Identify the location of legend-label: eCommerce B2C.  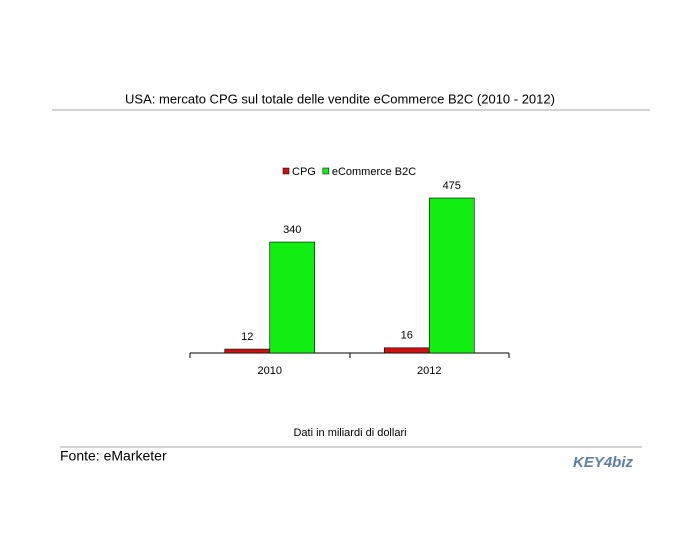
(374, 172).